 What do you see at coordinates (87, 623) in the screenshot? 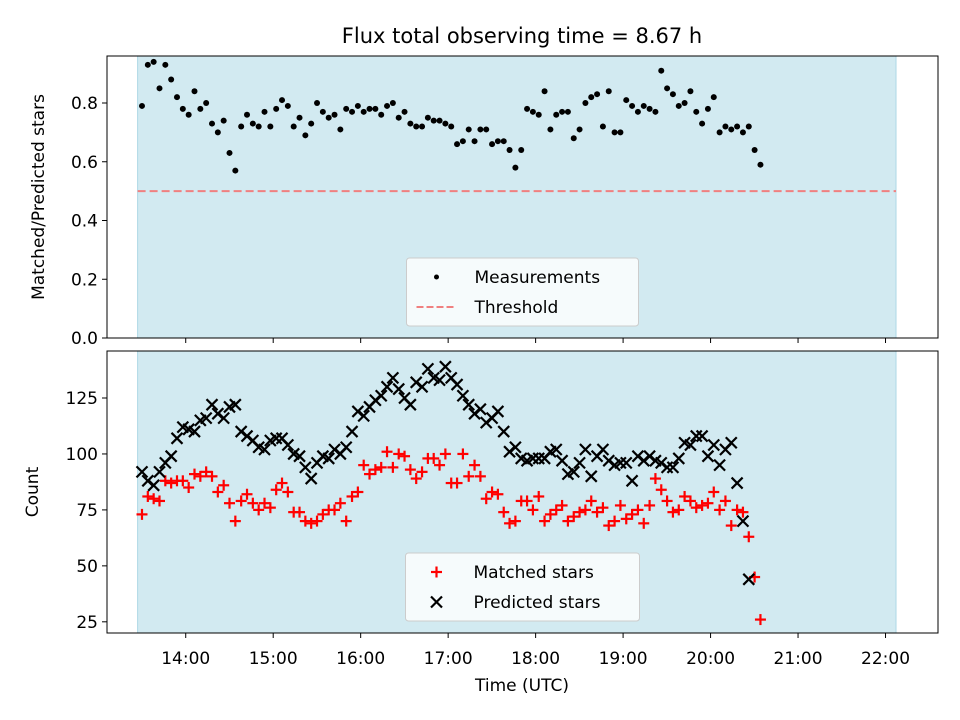
I see `y-tick-label: 25` at bounding box center [87, 623].